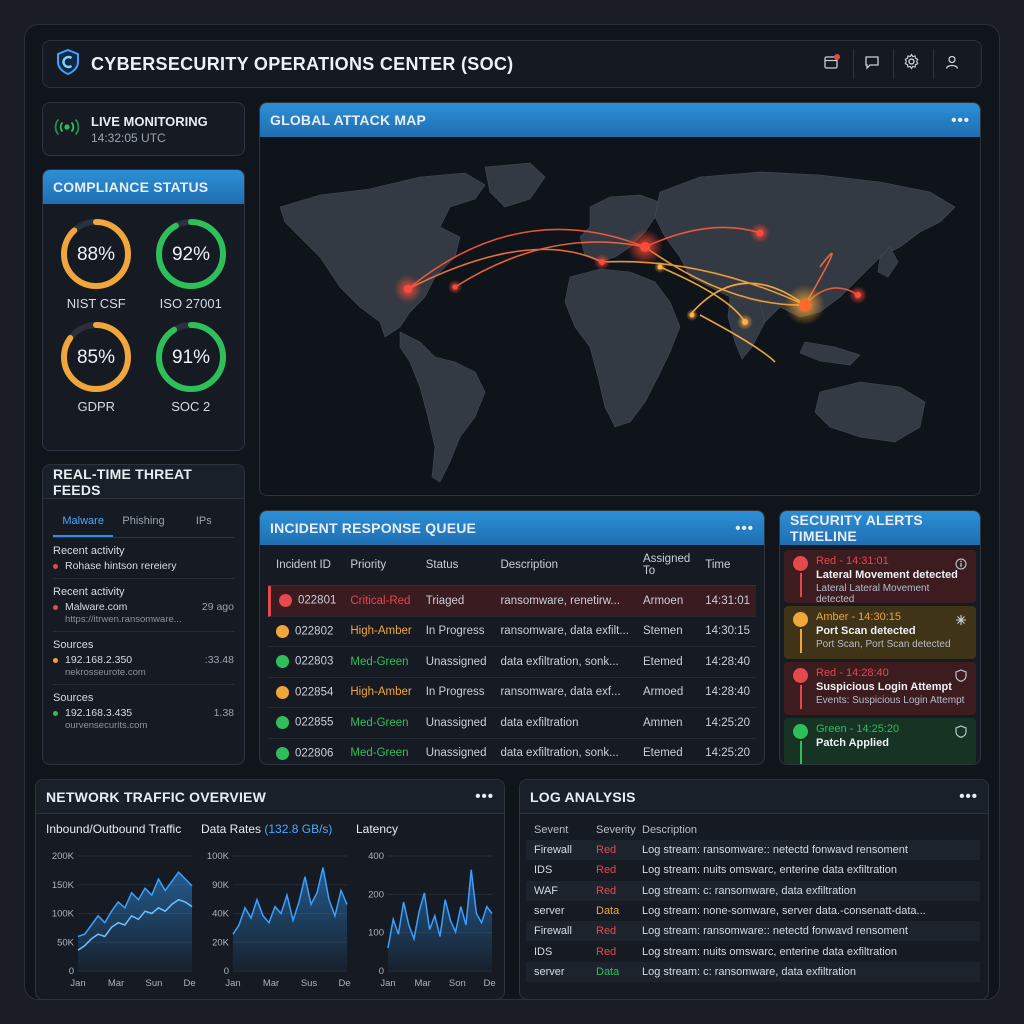  What do you see at coordinates (831, 64) in the screenshot?
I see `alerts-button` at bounding box center [831, 64].